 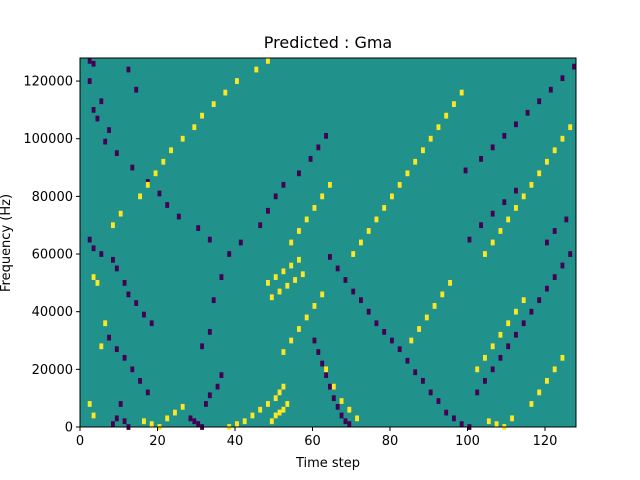 What do you see at coordinates (467, 441) in the screenshot?
I see `x-tick-label: 100` at bounding box center [467, 441].